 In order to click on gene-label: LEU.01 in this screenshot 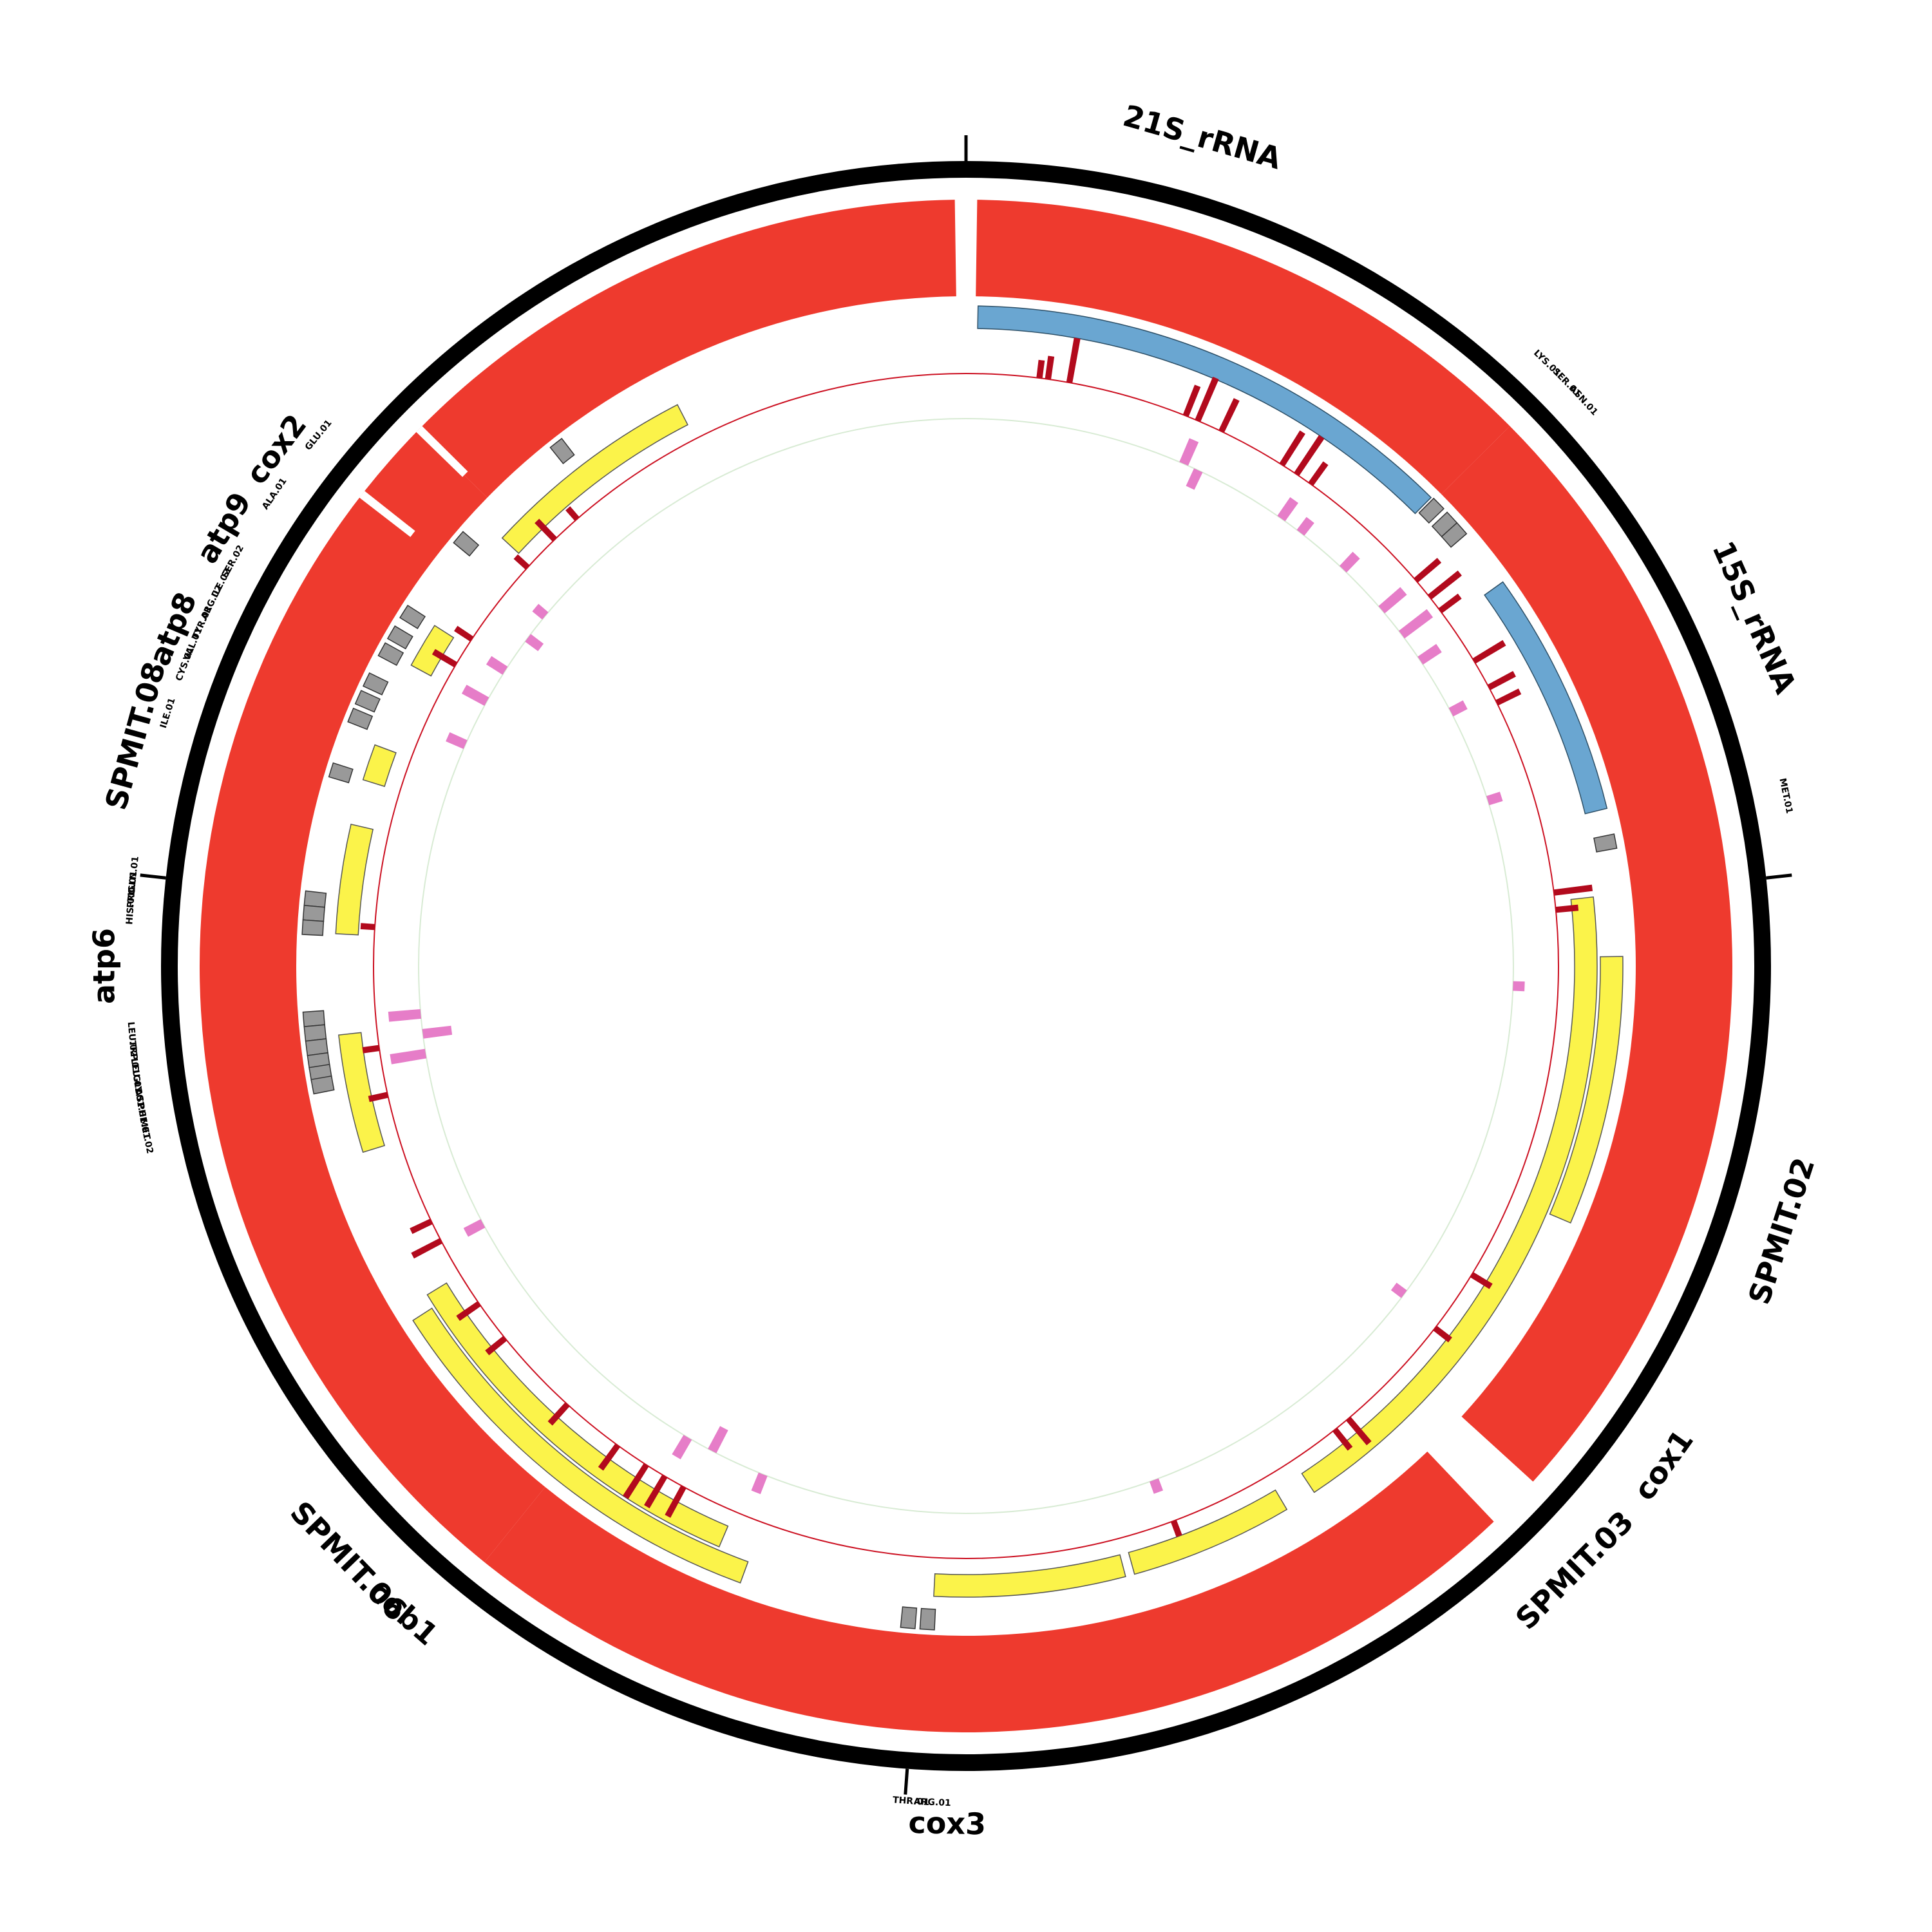, I will do `click(136, 1075)`.